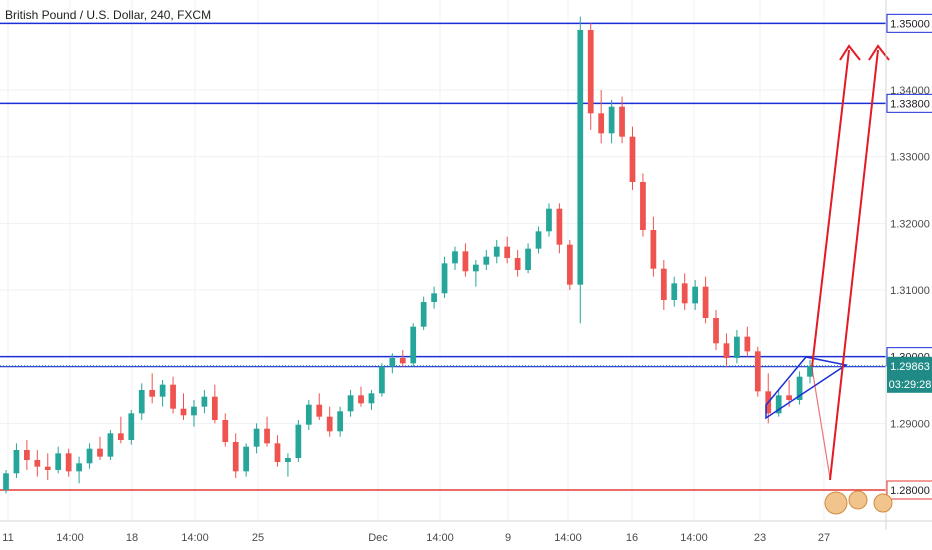 The height and width of the screenshot is (550, 932). What do you see at coordinates (806, 388) in the screenshot?
I see `rising-wedge-pattern` at bounding box center [806, 388].